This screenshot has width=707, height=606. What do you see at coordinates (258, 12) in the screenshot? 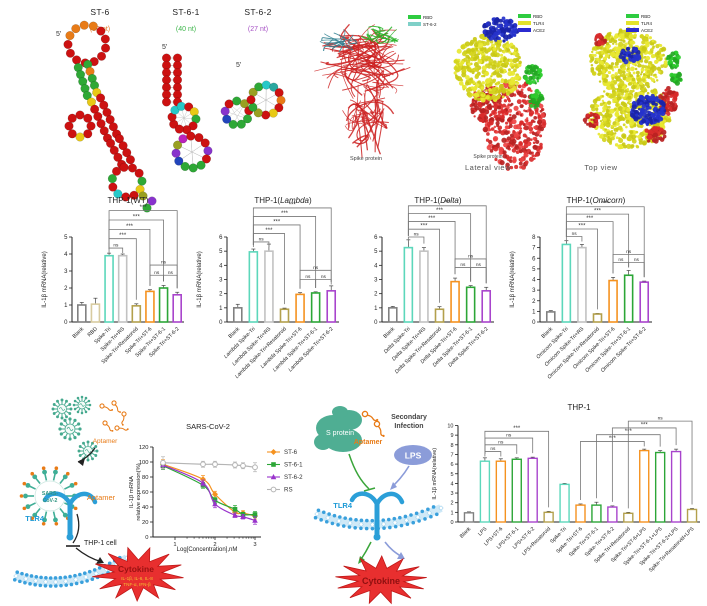
I see `structure-title-st6-2: ST-6-2` at bounding box center [258, 12].